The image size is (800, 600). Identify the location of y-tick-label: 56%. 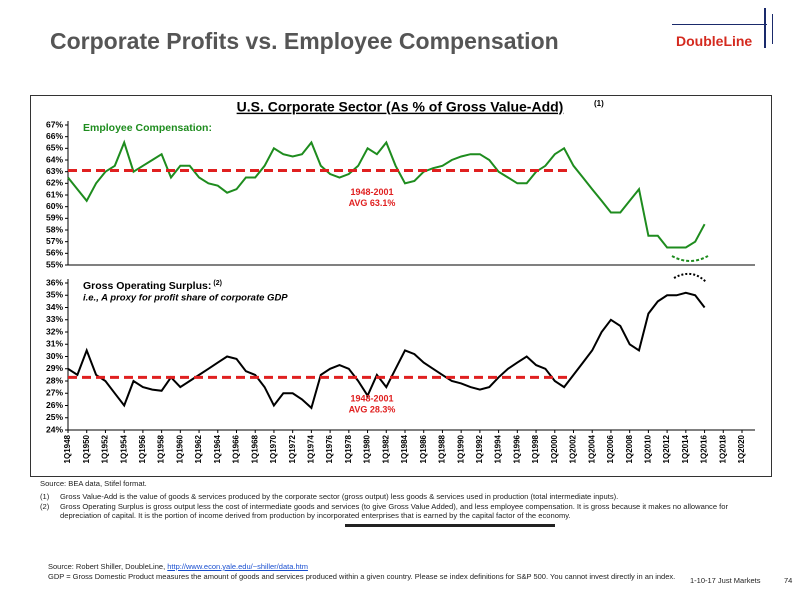
(54, 253).